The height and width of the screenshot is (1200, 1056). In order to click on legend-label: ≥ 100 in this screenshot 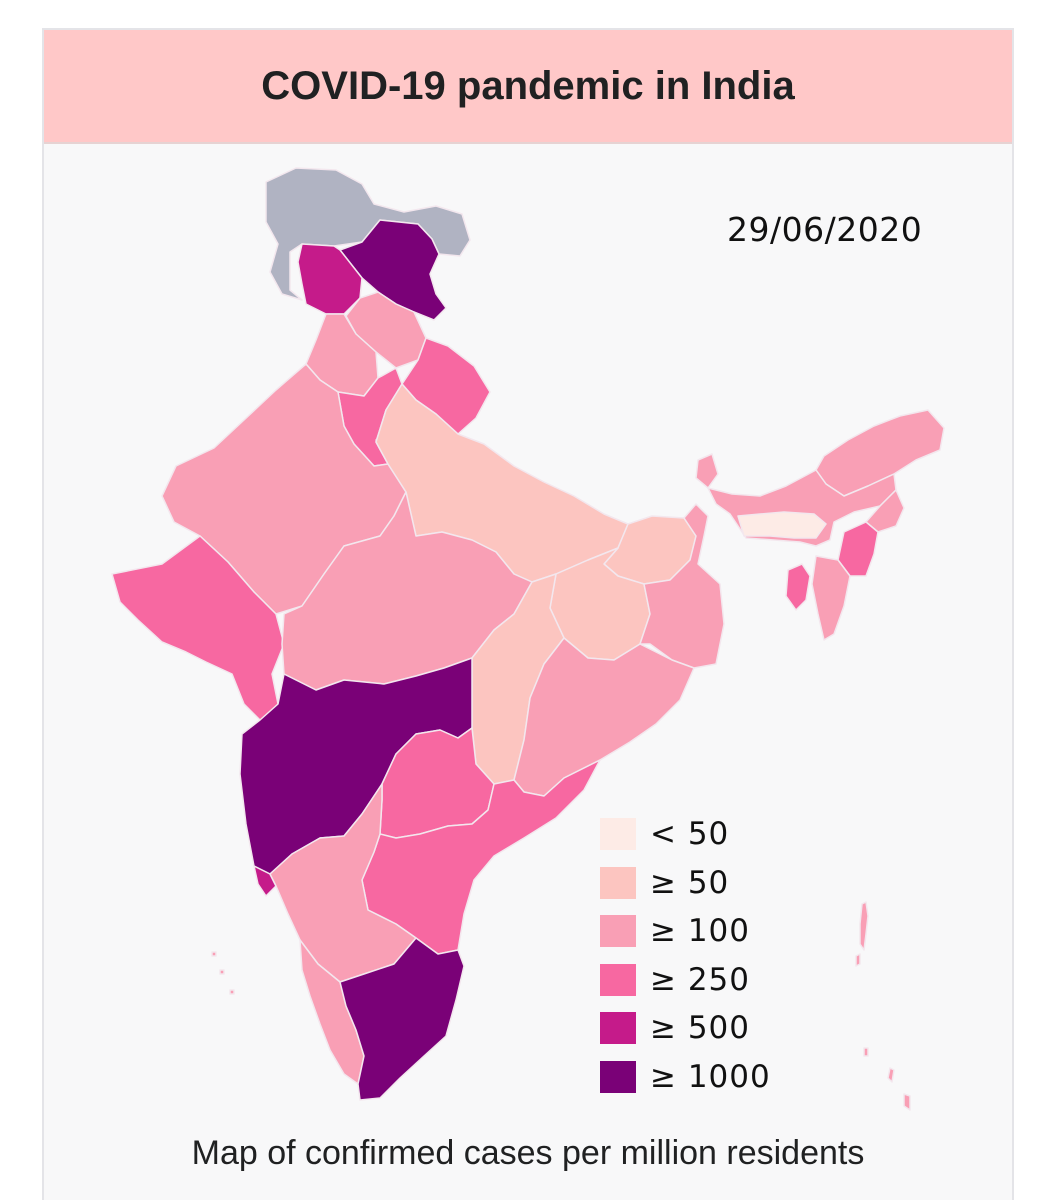, I will do `click(700, 931)`.